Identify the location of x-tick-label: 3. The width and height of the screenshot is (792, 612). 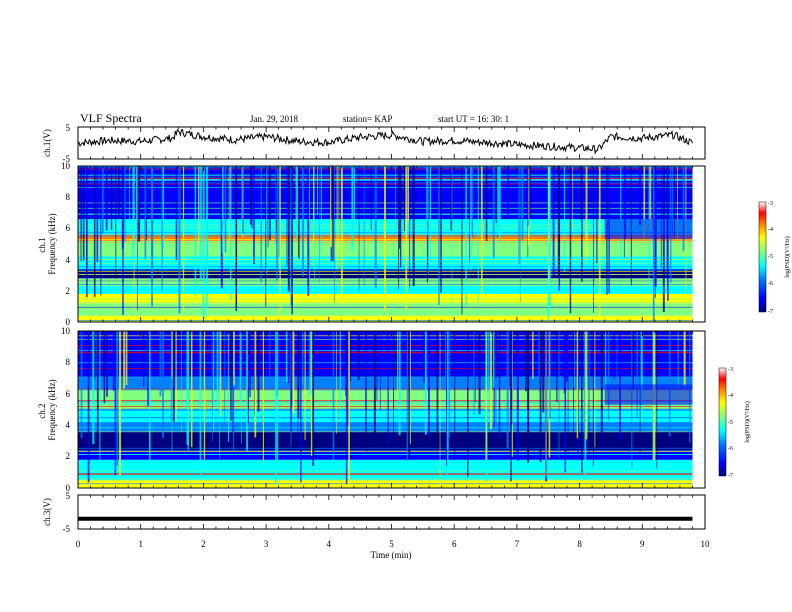
(266, 544).